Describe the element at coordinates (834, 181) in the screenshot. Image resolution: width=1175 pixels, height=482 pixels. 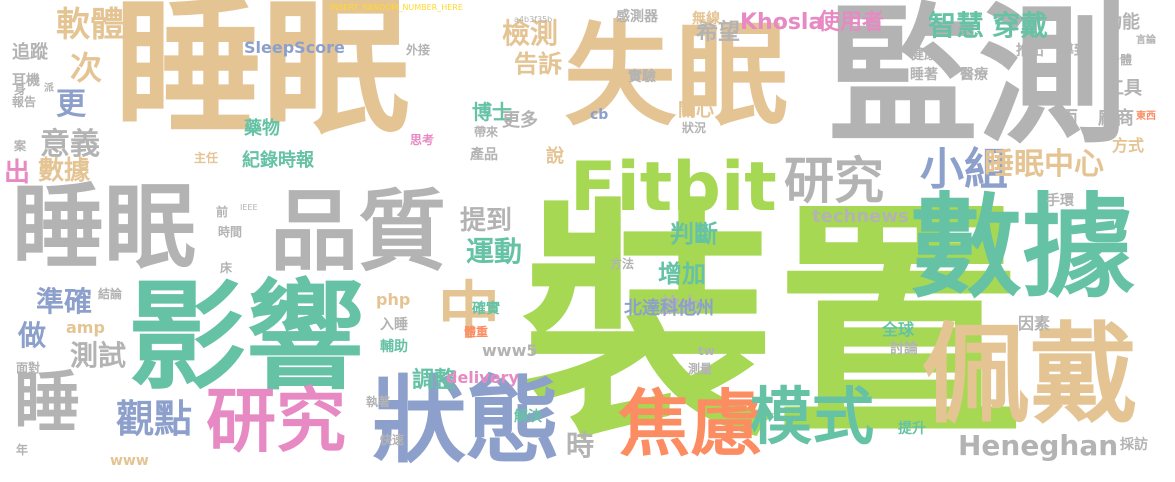
I see `word-research-gray: 研究` at that location.